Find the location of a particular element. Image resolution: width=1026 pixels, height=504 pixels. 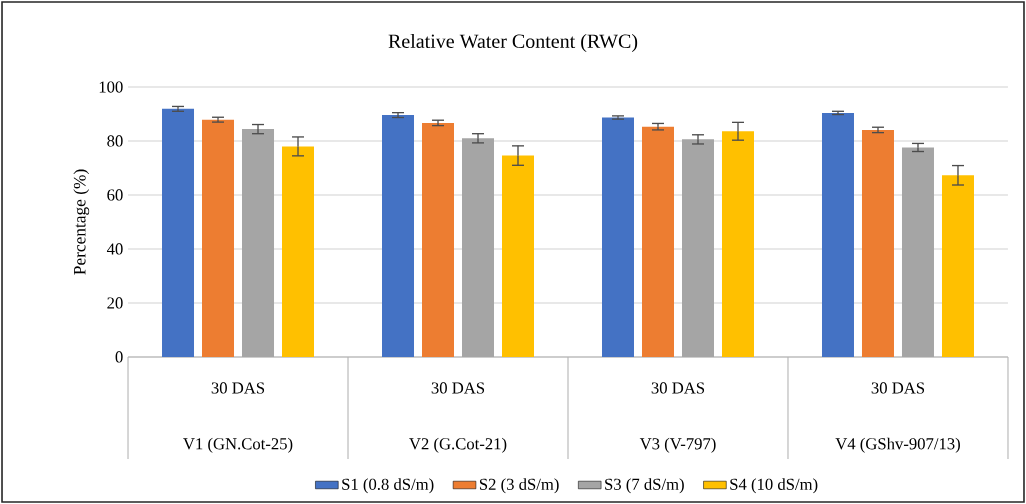

x-tick-label: V1 (GN.Cot-25) is located at coordinates (238, 445).